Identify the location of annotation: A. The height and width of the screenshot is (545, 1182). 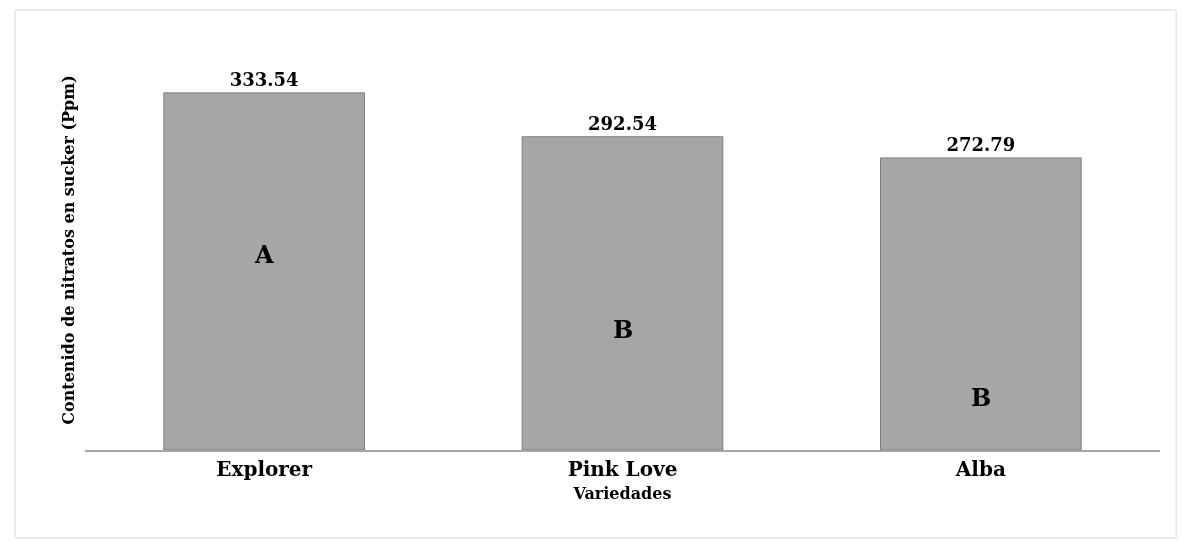
(264, 254).